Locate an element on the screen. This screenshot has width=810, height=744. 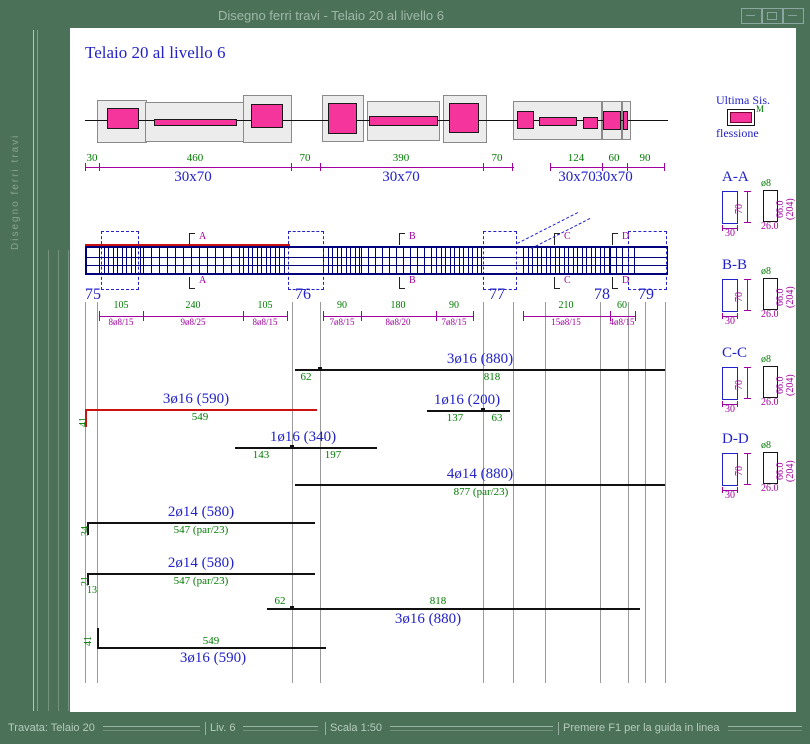
close-button is located at coordinates (793, 16).